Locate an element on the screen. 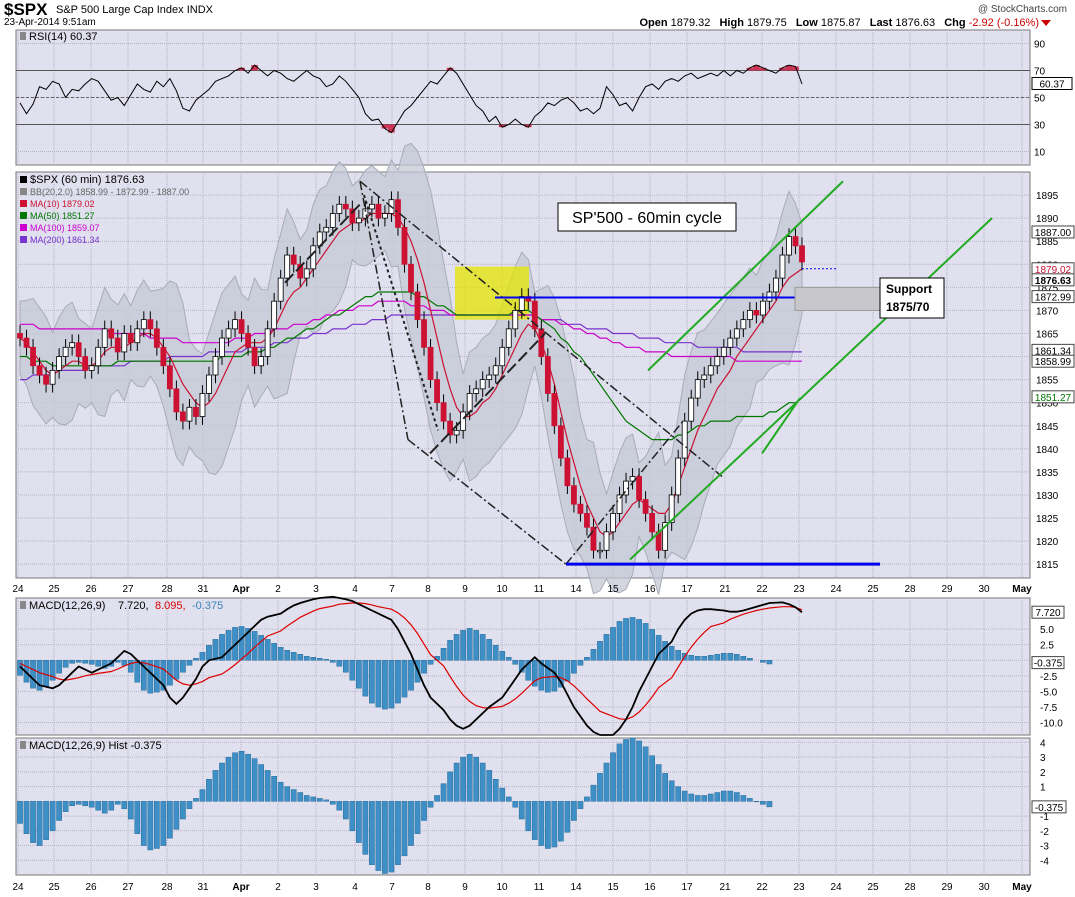 This screenshot has width=1075, height=897. hist-xlabel-6: Apr is located at coordinates (240, 887).